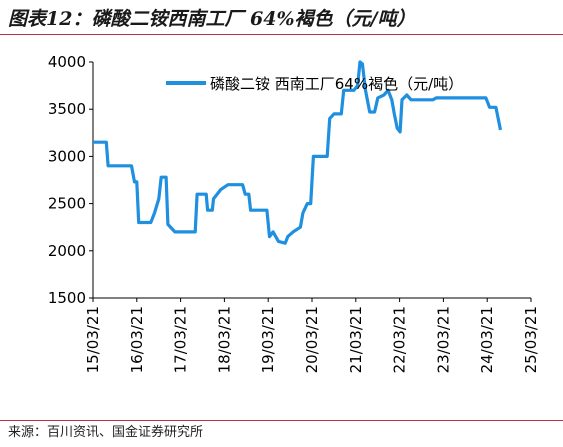 This screenshot has width=563, height=447. What do you see at coordinates (67, 251) in the screenshot?
I see `y-tick-label: 2000` at bounding box center [67, 251].